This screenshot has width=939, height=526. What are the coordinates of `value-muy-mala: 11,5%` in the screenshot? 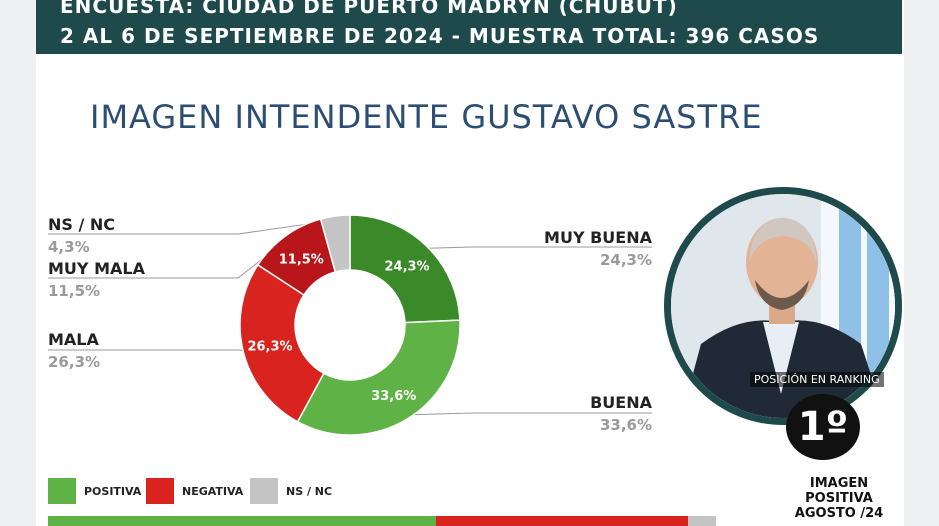 It's located at (74, 291).